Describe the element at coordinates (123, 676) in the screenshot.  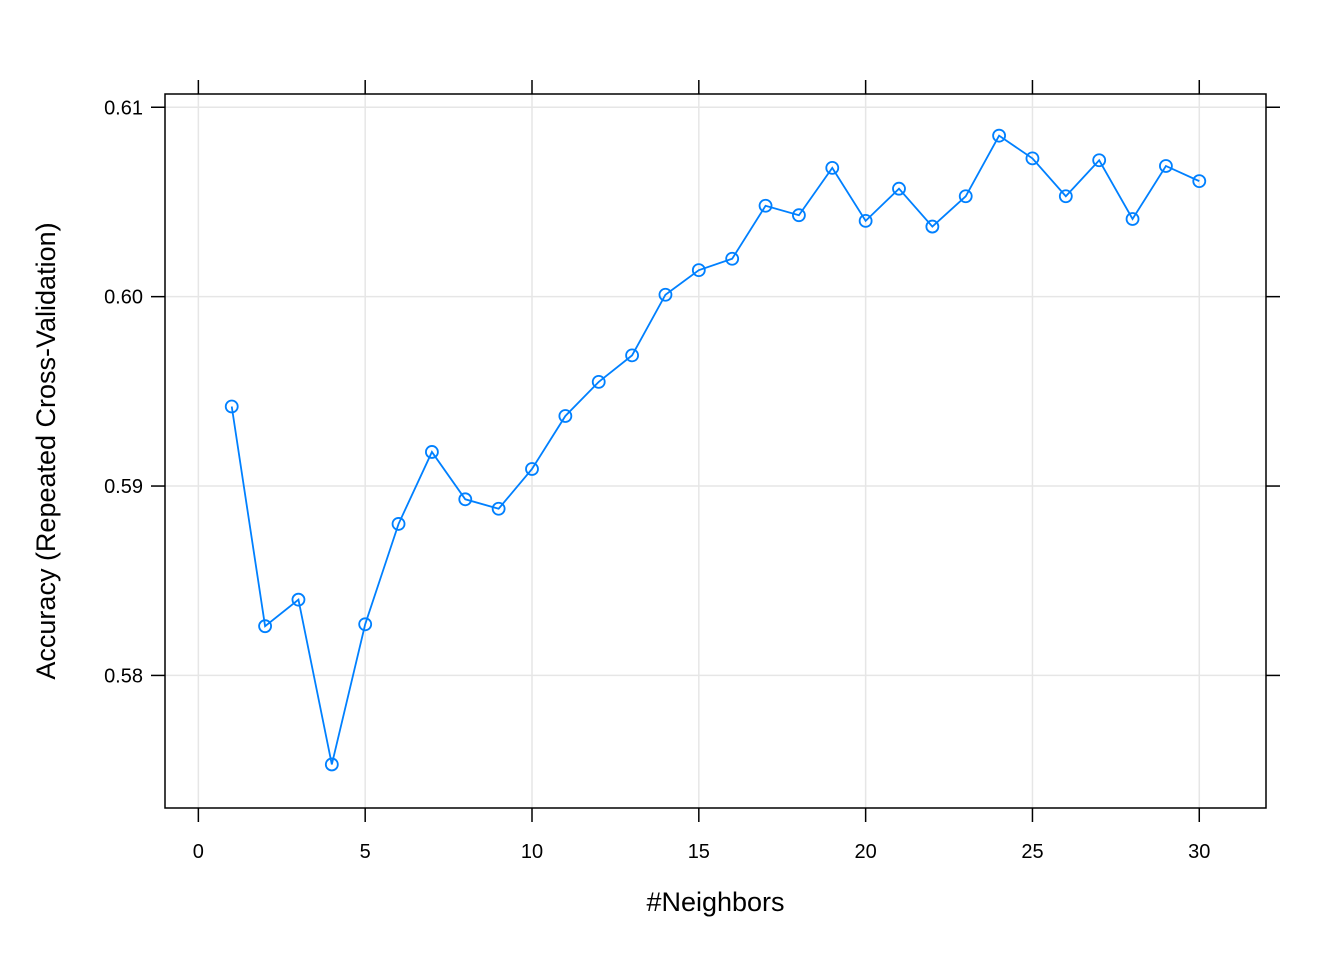
I see `y-tick-label: 0.58` at that location.